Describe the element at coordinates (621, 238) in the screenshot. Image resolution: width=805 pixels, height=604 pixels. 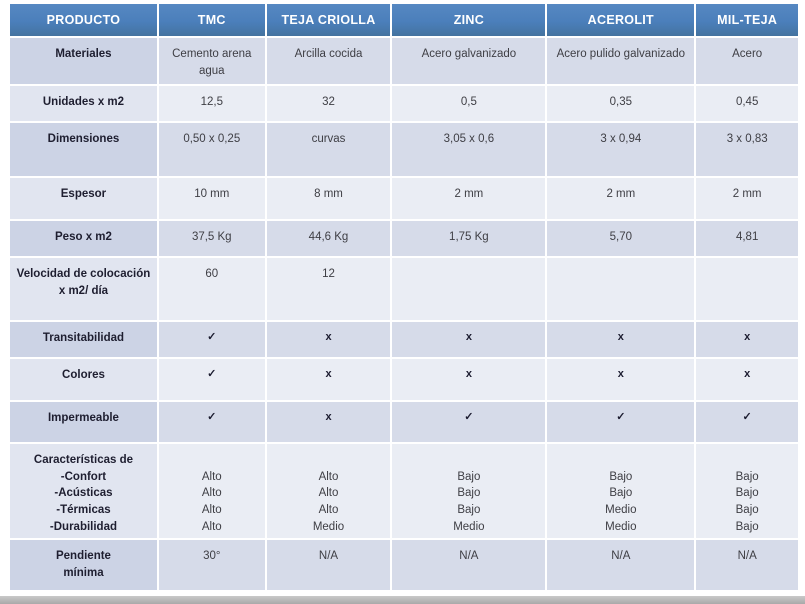
I see `value-cell: 5,70` at that location.